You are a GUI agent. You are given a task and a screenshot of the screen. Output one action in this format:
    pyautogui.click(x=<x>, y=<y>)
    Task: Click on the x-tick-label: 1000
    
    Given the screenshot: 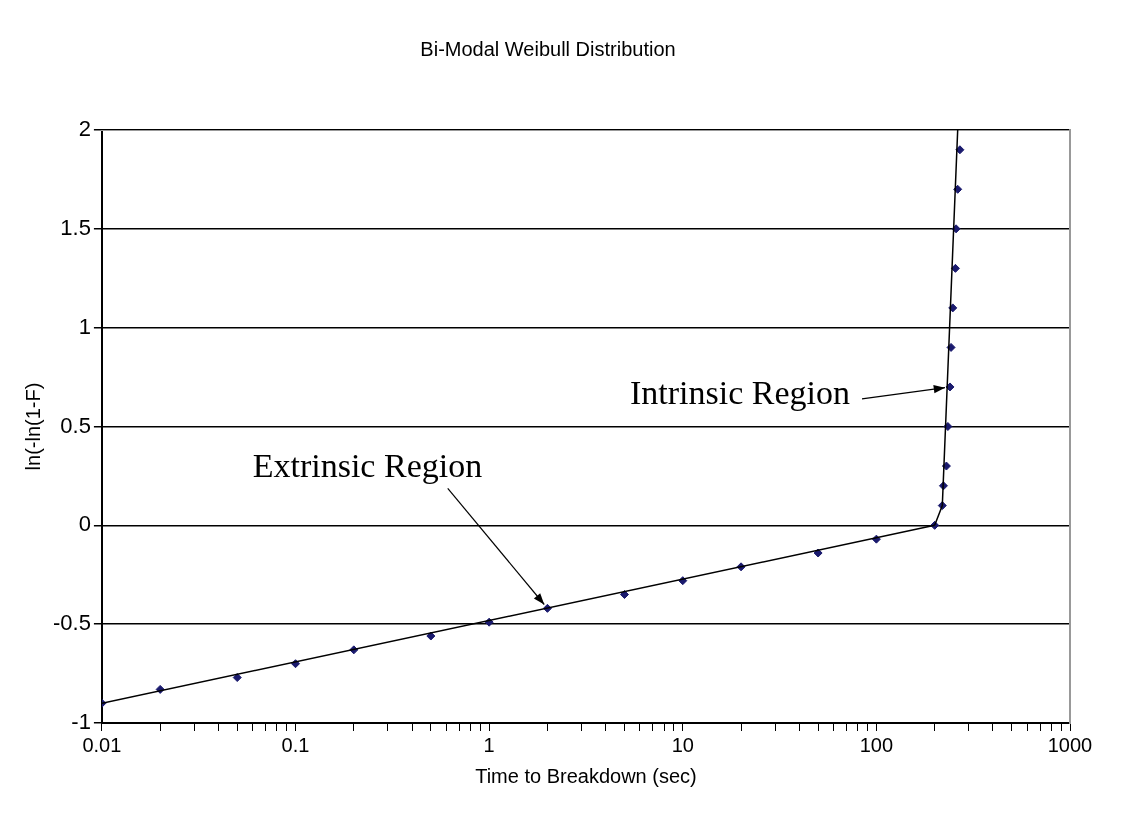 What is the action you would take?
    pyautogui.click(x=1070, y=744)
    